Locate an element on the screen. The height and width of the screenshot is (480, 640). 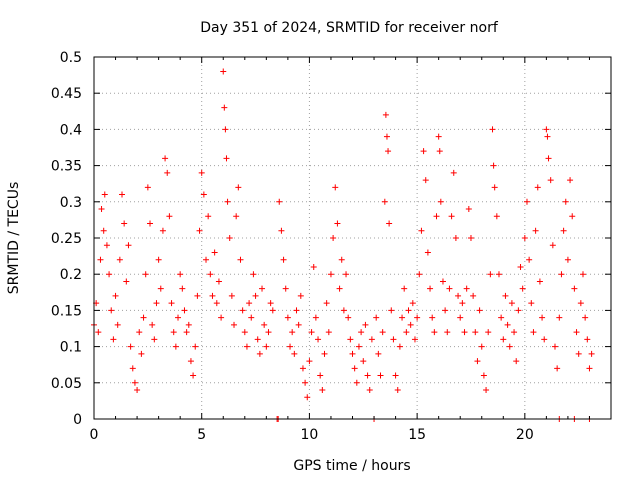
y-tick-label: 0.1 is located at coordinates (71, 348).